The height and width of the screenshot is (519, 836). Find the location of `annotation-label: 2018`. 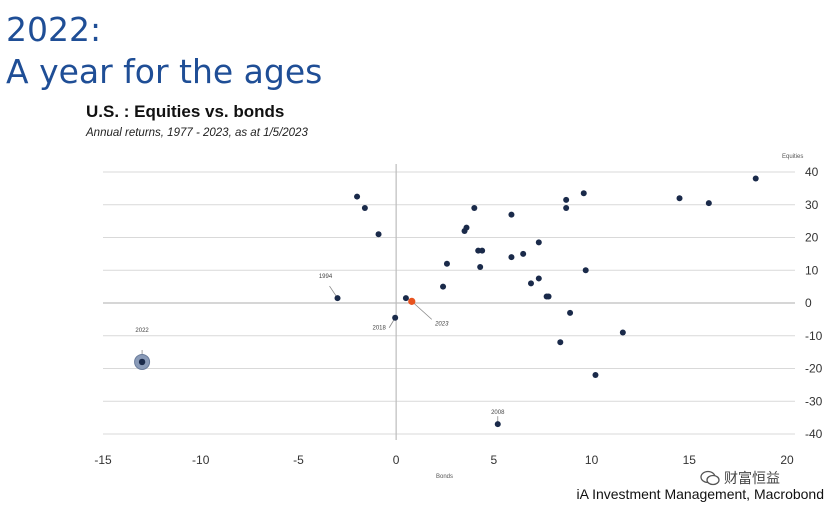

annotation-label: 2018 is located at coordinates (379, 329).